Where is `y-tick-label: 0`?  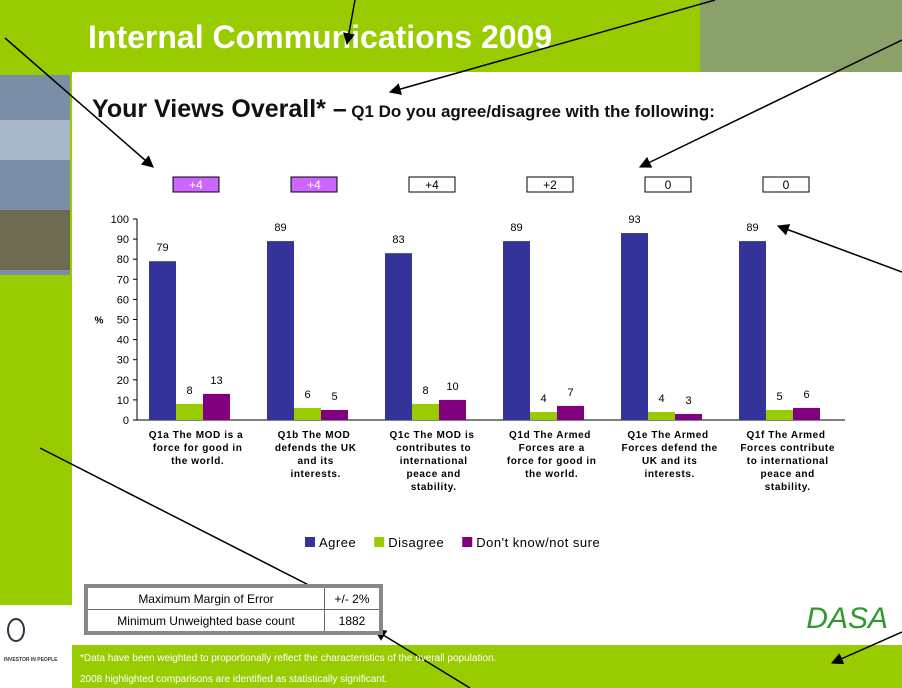
y-tick-label: 0 is located at coordinates (126, 421).